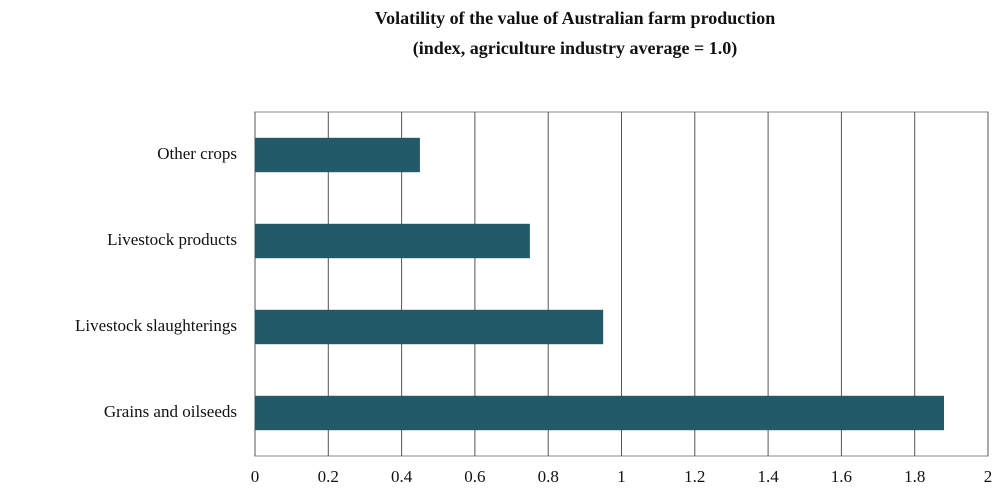  Describe the element at coordinates (694, 476) in the screenshot. I see `x-tick-label: 1.2` at that location.